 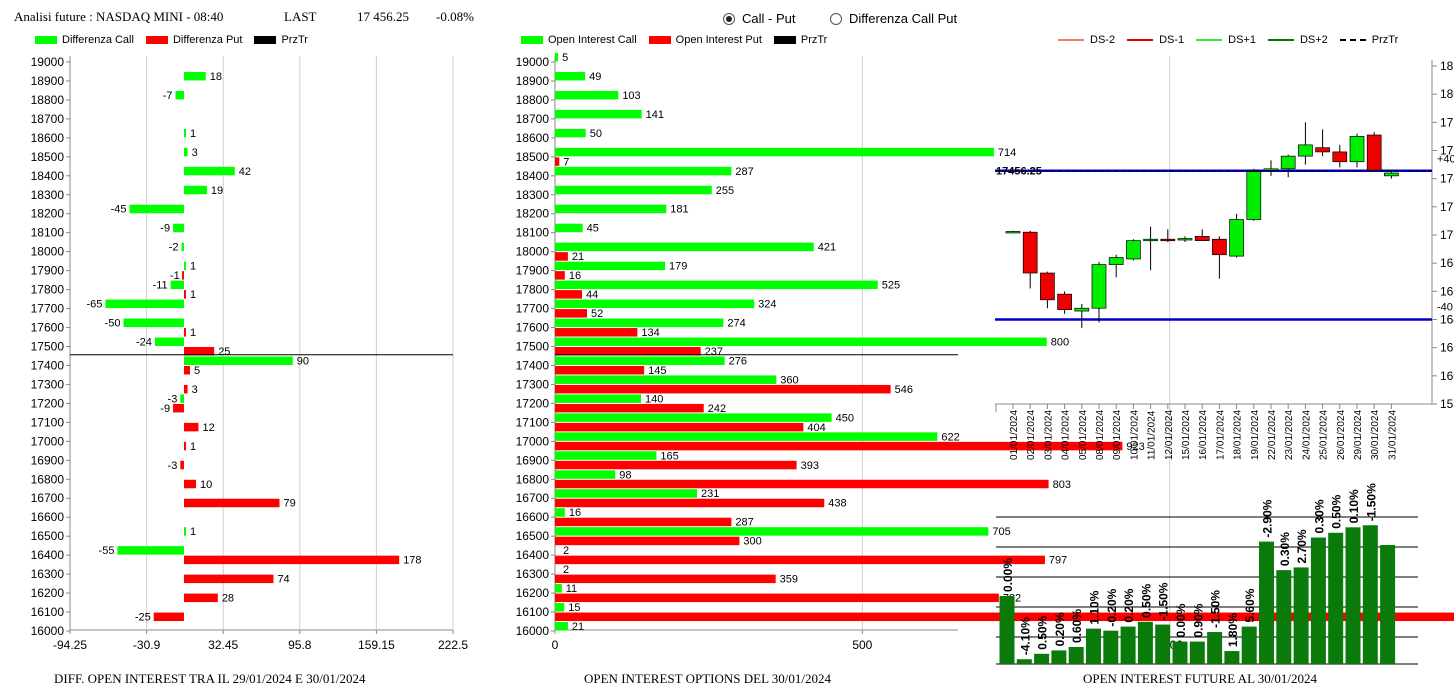 What do you see at coordinates (1155, 40) in the screenshot?
I see `legend-ds-1: DS-1` at bounding box center [1155, 40].